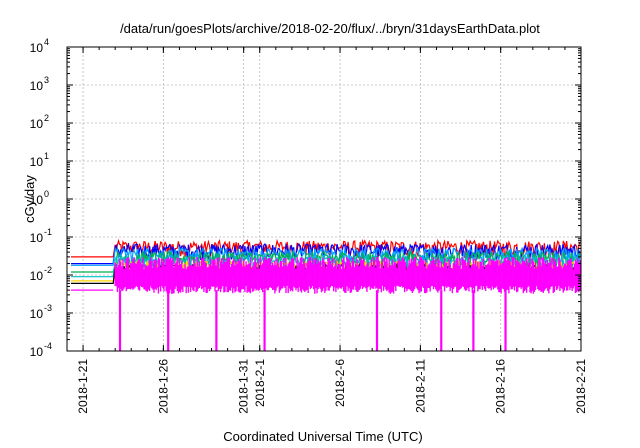  I want to click on y-tick-exponent: 2, so click(46, 118).